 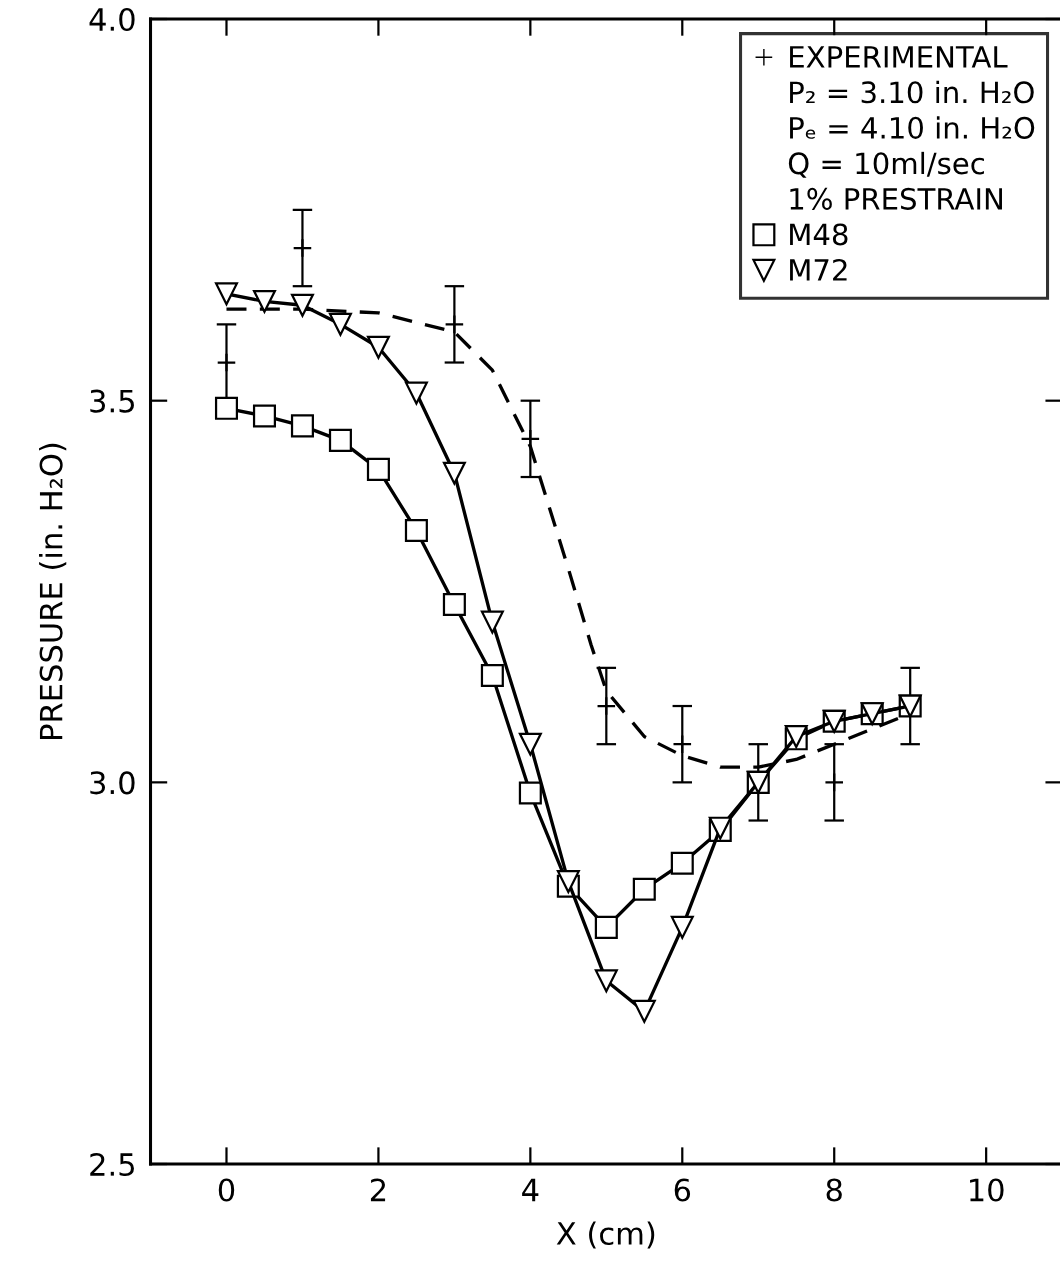 I want to click on legend-label: M72, so click(x=818, y=269).